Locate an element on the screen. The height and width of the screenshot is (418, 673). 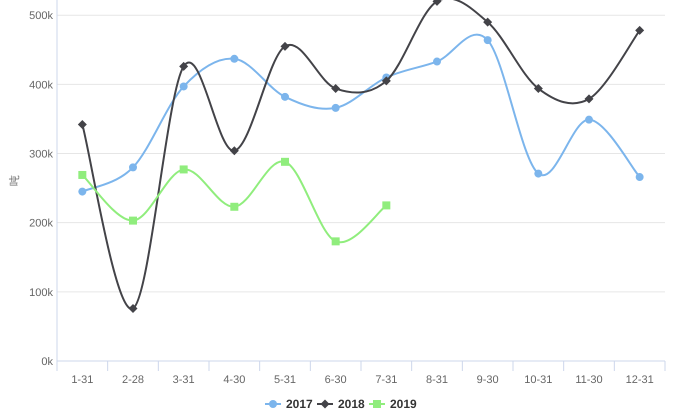
x-tick-label: 10-31 is located at coordinates (538, 380).